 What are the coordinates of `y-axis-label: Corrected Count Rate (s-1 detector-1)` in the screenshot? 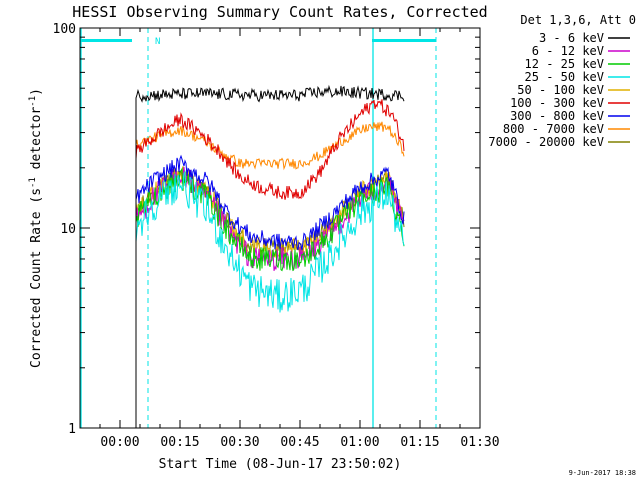 It's located at (36, 228).